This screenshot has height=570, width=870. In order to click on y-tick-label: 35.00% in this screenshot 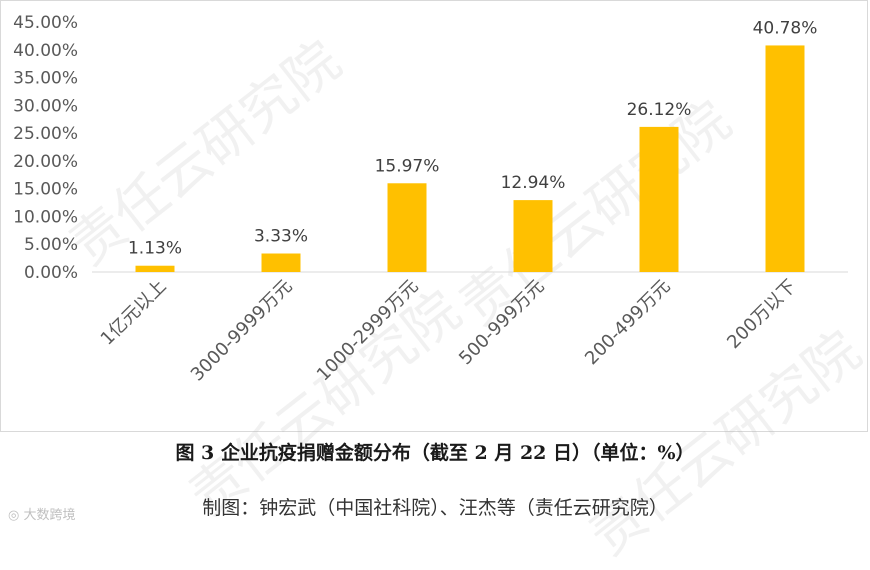, I will do `click(45, 79)`.